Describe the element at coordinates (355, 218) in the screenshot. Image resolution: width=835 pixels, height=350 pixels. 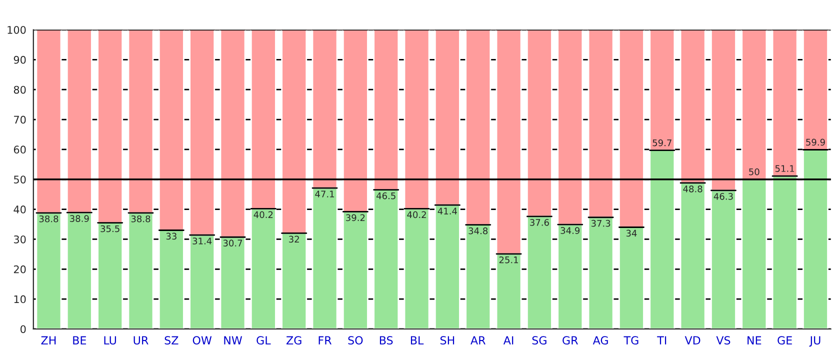
I see `data-label: 39.2` at that location.